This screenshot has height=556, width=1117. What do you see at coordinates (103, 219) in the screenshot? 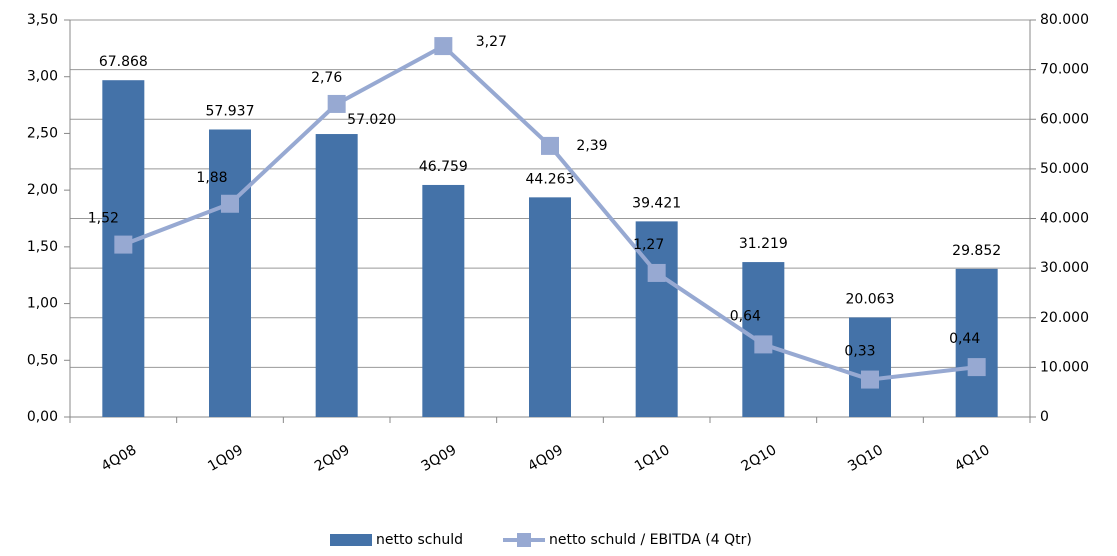
I see `line-label: 1,52` at bounding box center [103, 219].